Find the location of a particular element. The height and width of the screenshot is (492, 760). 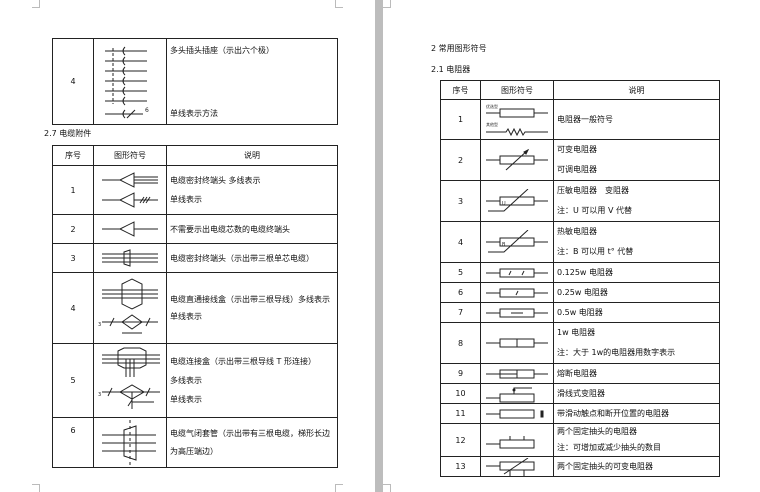

desc-line: 注：可增加或减少抽头的数目 is located at coordinates (609, 447).